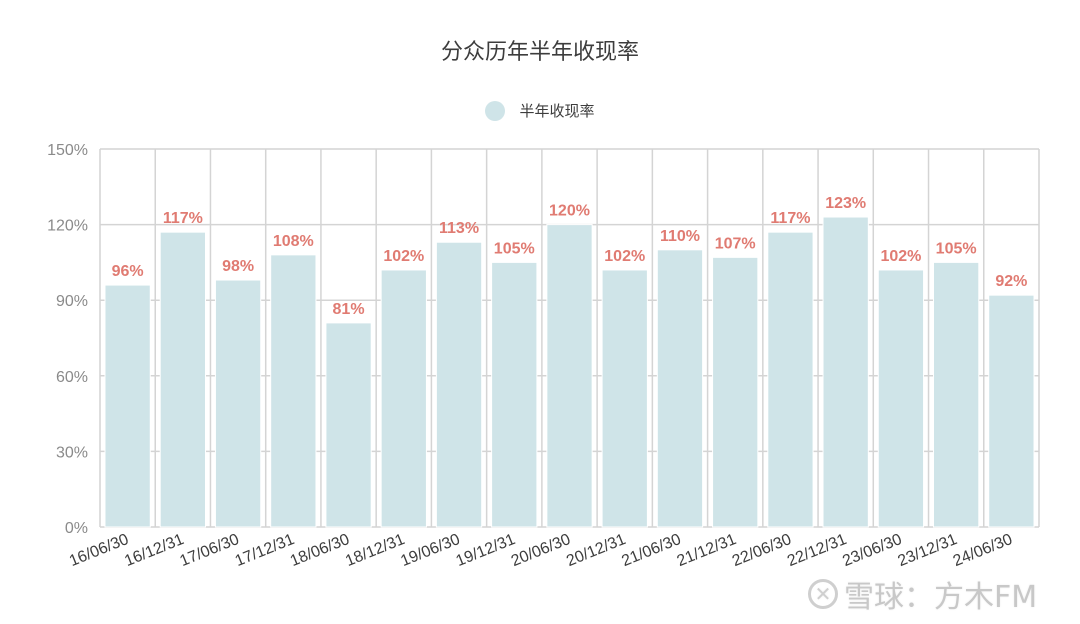  What do you see at coordinates (928, 550) in the screenshot?
I see `x-tick-label: 23/12/31` at bounding box center [928, 550].